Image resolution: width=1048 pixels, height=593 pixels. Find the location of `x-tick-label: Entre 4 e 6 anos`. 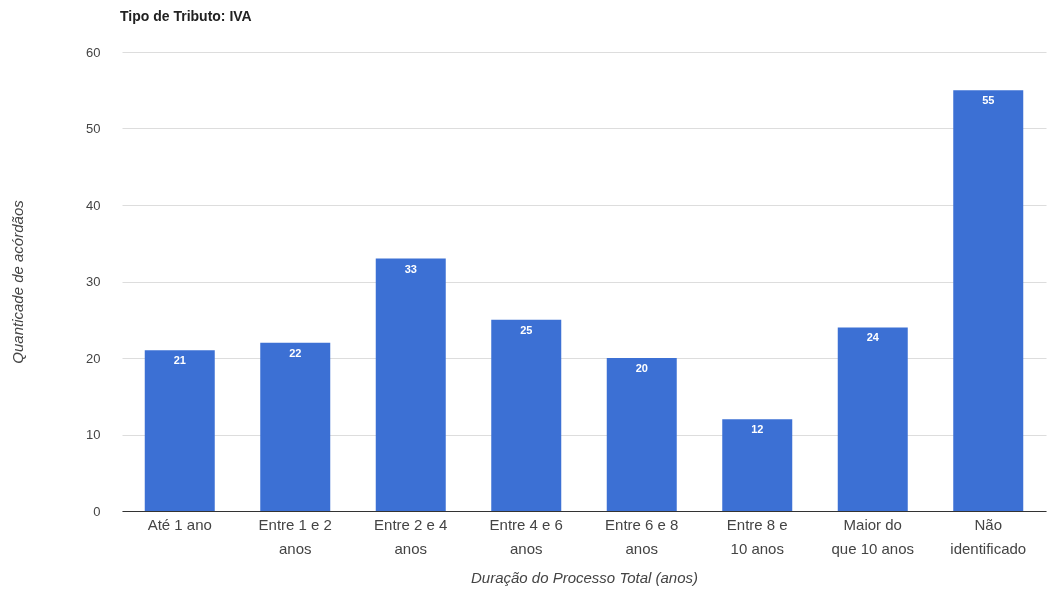

x-tick-label: Entre 4 e 6 anos is located at coordinates (526, 536).